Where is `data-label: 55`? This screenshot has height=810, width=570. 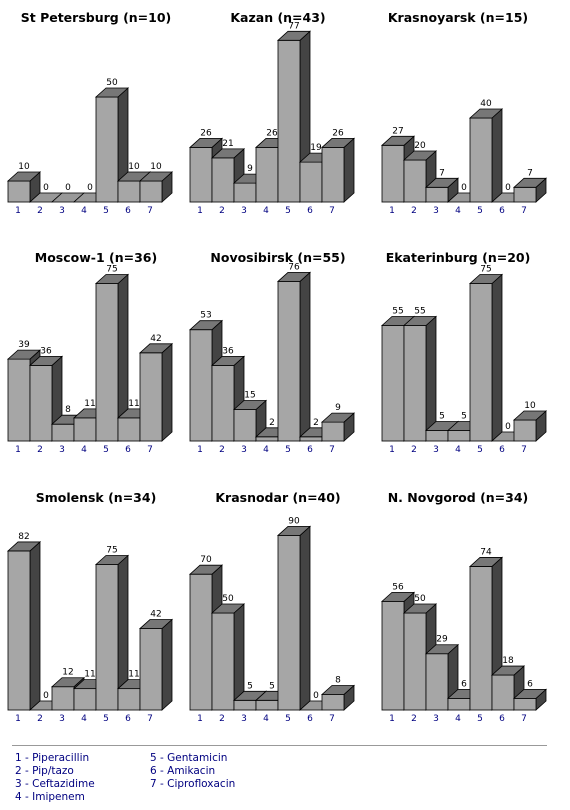 data-label: 55 is located at coordinates (419, 312).